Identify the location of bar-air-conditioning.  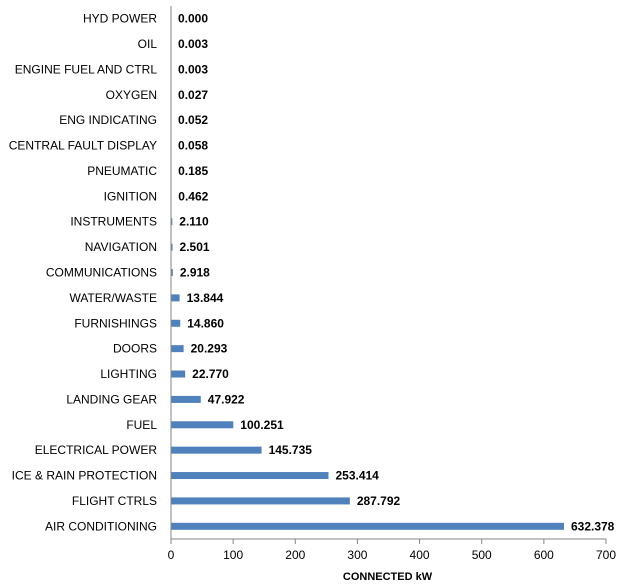
(367, 526).